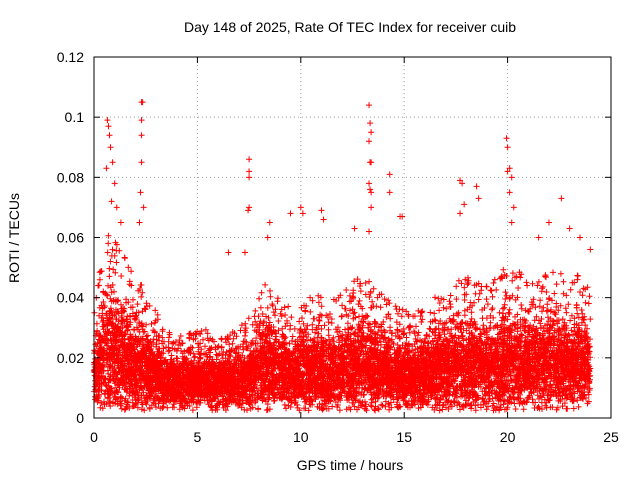  What do you see at coordinates (94, 437) in the screenshot?
I see `x-tick-label: 0` at bounding box center [94, 437].